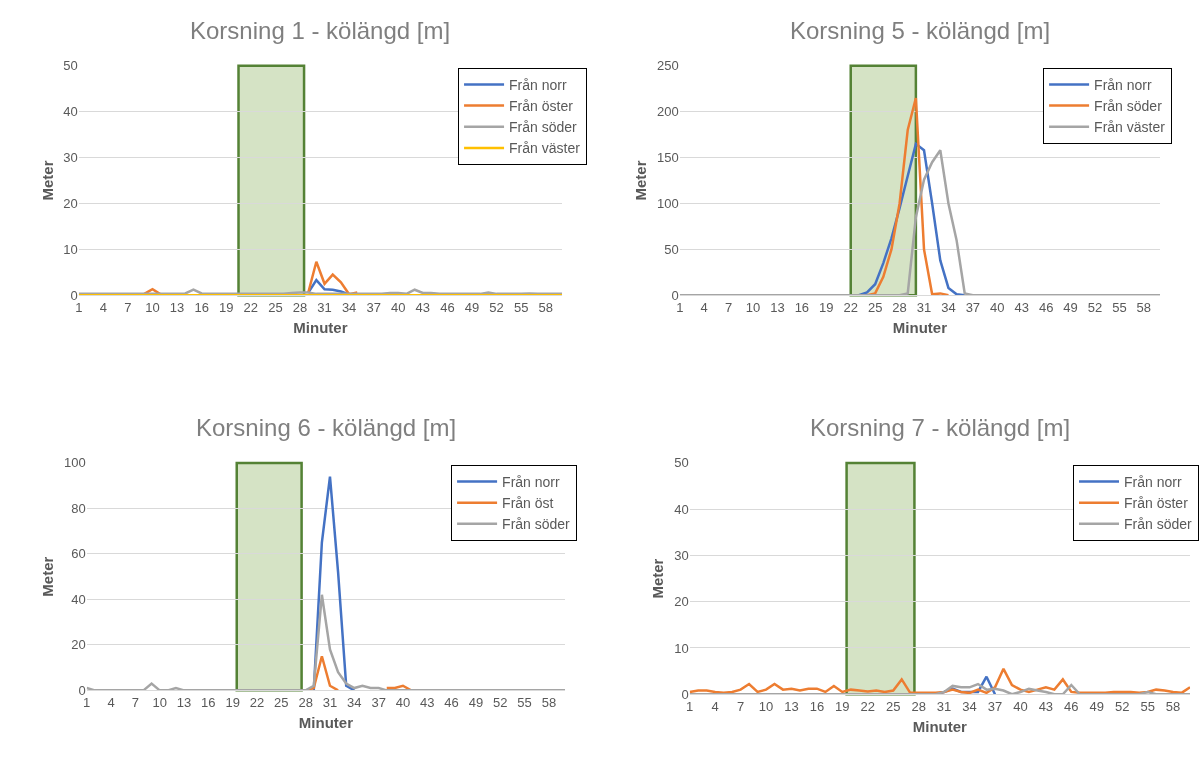  I want to click on chart-title: Korsning 1 - kölängd [m], so click(320, 30).